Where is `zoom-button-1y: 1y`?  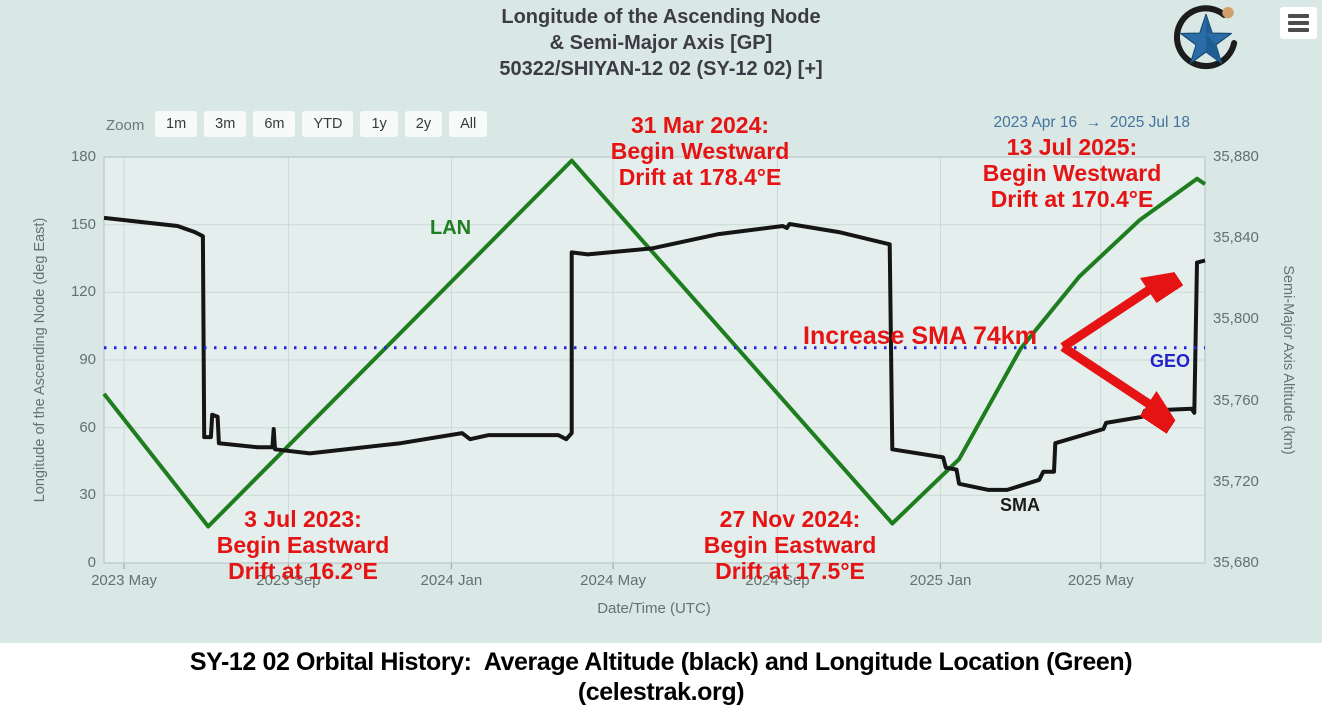 zoom-button-1y: 1y is located at coordinates (379, 124).